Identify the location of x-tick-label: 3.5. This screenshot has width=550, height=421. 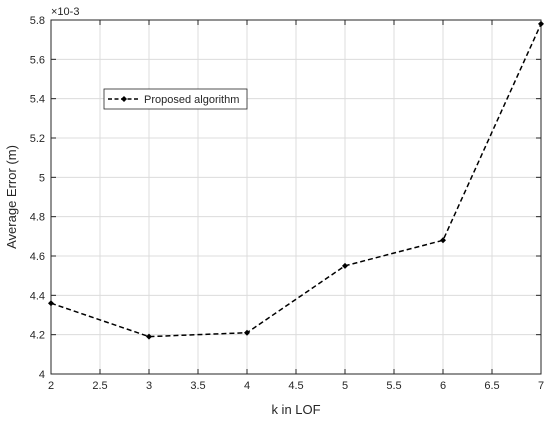
(197, 386).